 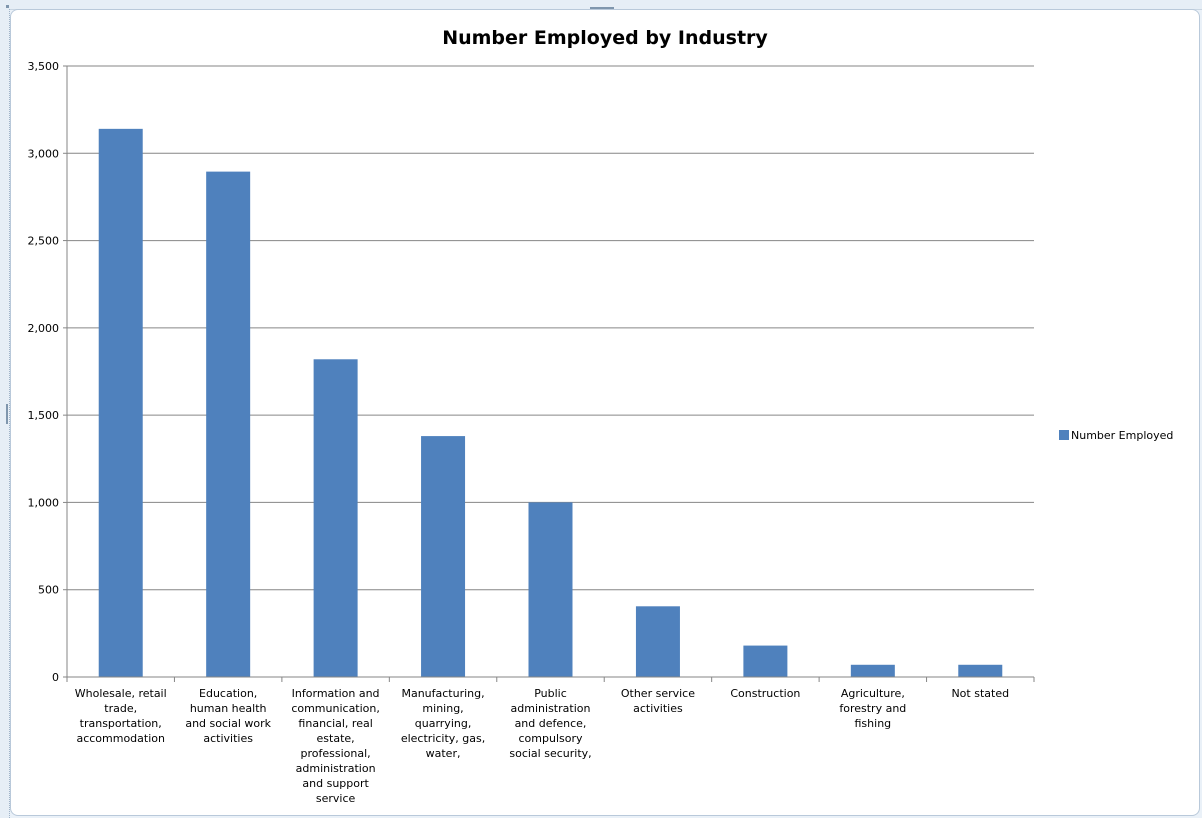 I want to click on x-category-label-line: Information and, so click(x=336, y=693).